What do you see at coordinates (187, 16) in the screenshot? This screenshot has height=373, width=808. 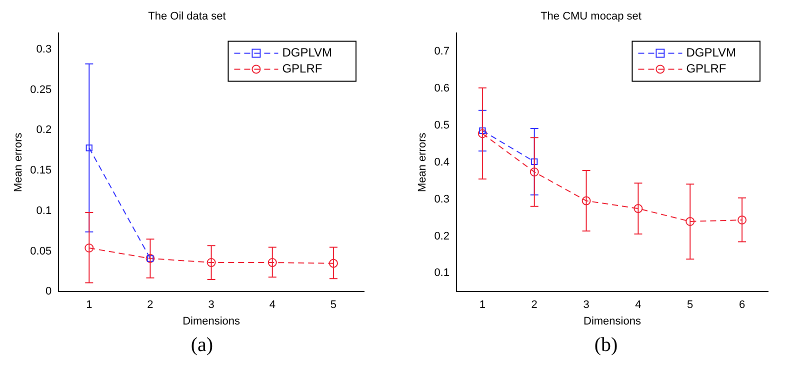 I see `chart-title: The Oil data set` at bounding box center [187, 16].